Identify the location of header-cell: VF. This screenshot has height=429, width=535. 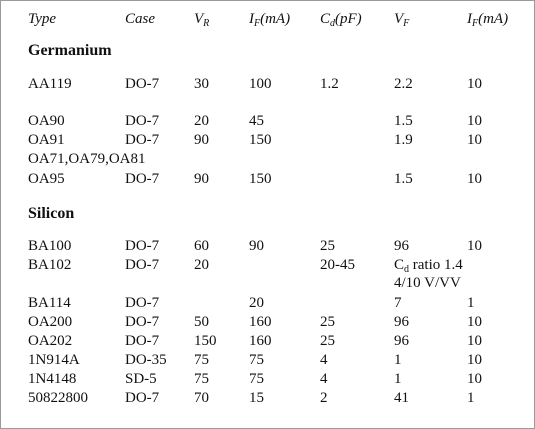
(402, 19).